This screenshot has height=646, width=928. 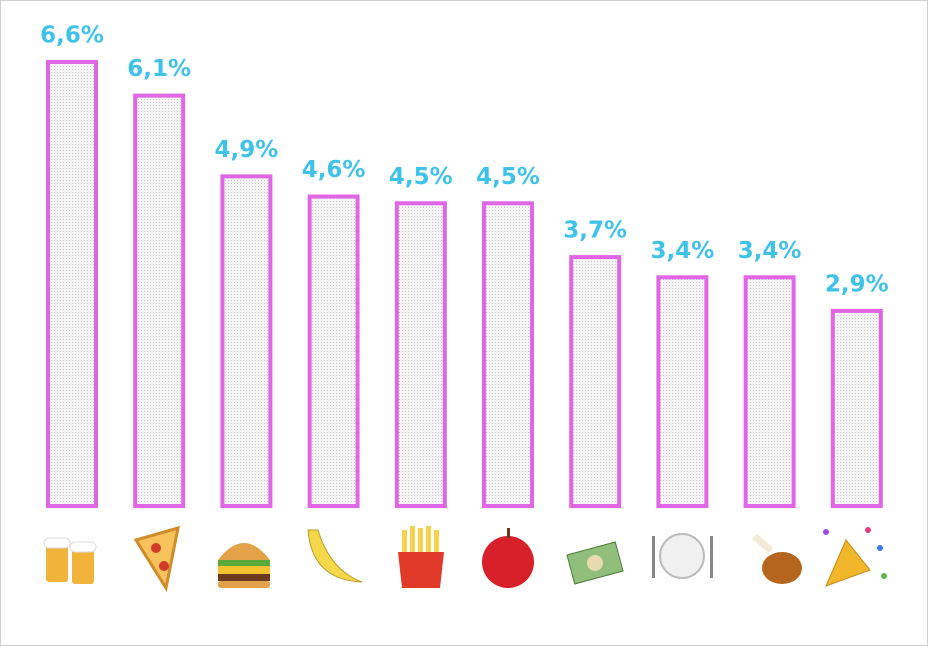 I want to click on icon-fries, so click(x=421, y=557).